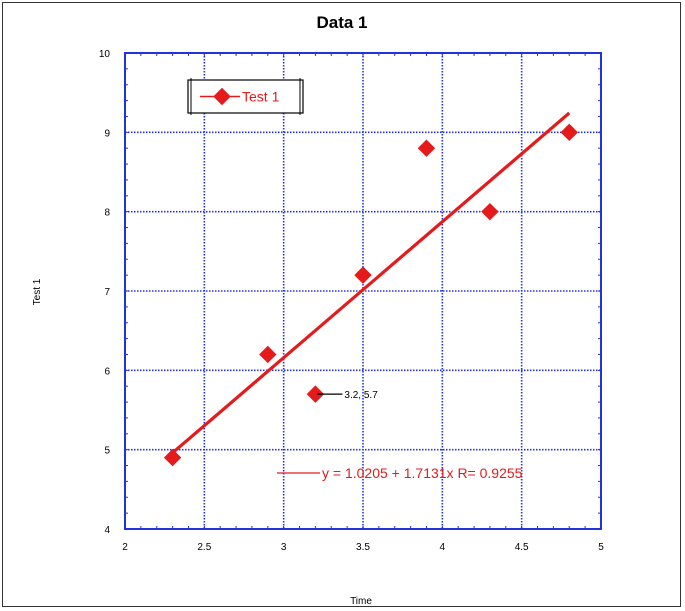 Image resolution: width=685 pixels, height=611 pixels. Describe the element at coordinates (107, 371) in the screenshot. I see `y-tick-label: 6` at that location.